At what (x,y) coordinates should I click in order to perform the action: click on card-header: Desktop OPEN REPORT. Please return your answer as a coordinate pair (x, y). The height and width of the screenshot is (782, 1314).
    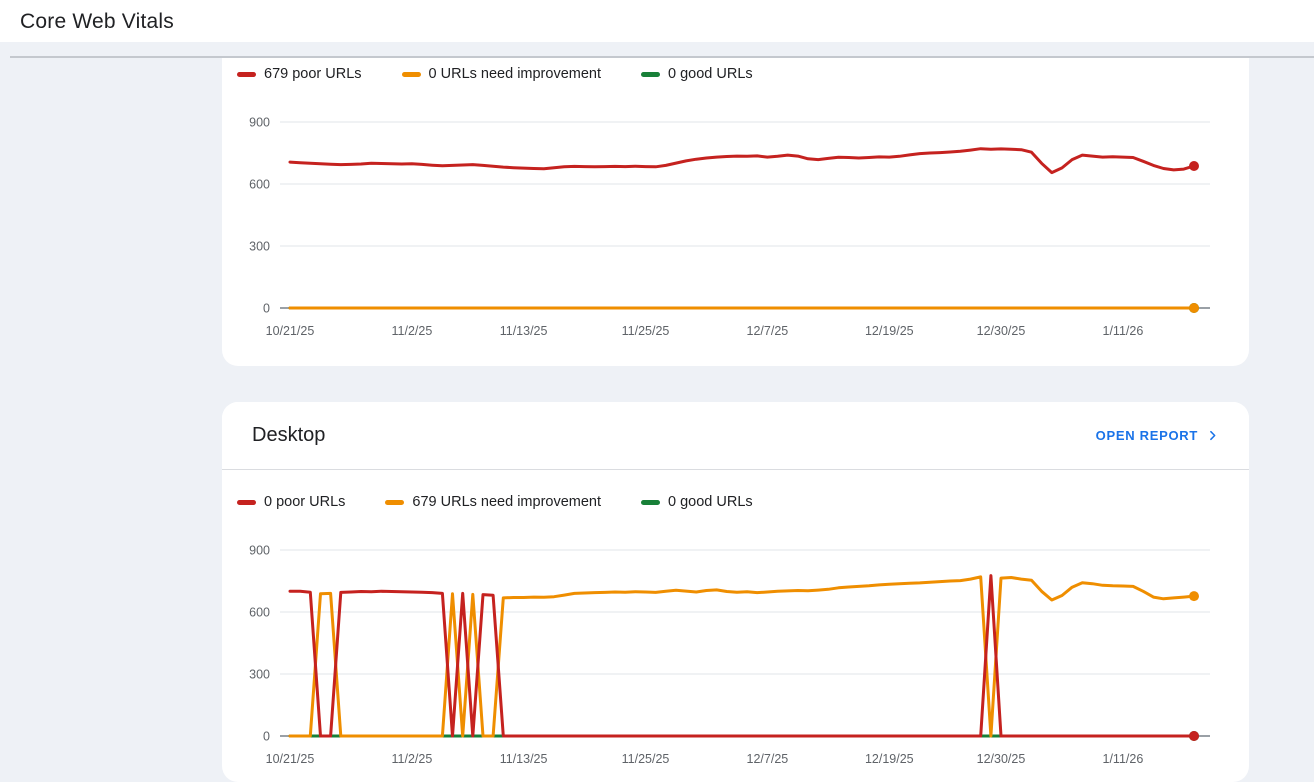
    Looking at the image, I should click on (735, 436).